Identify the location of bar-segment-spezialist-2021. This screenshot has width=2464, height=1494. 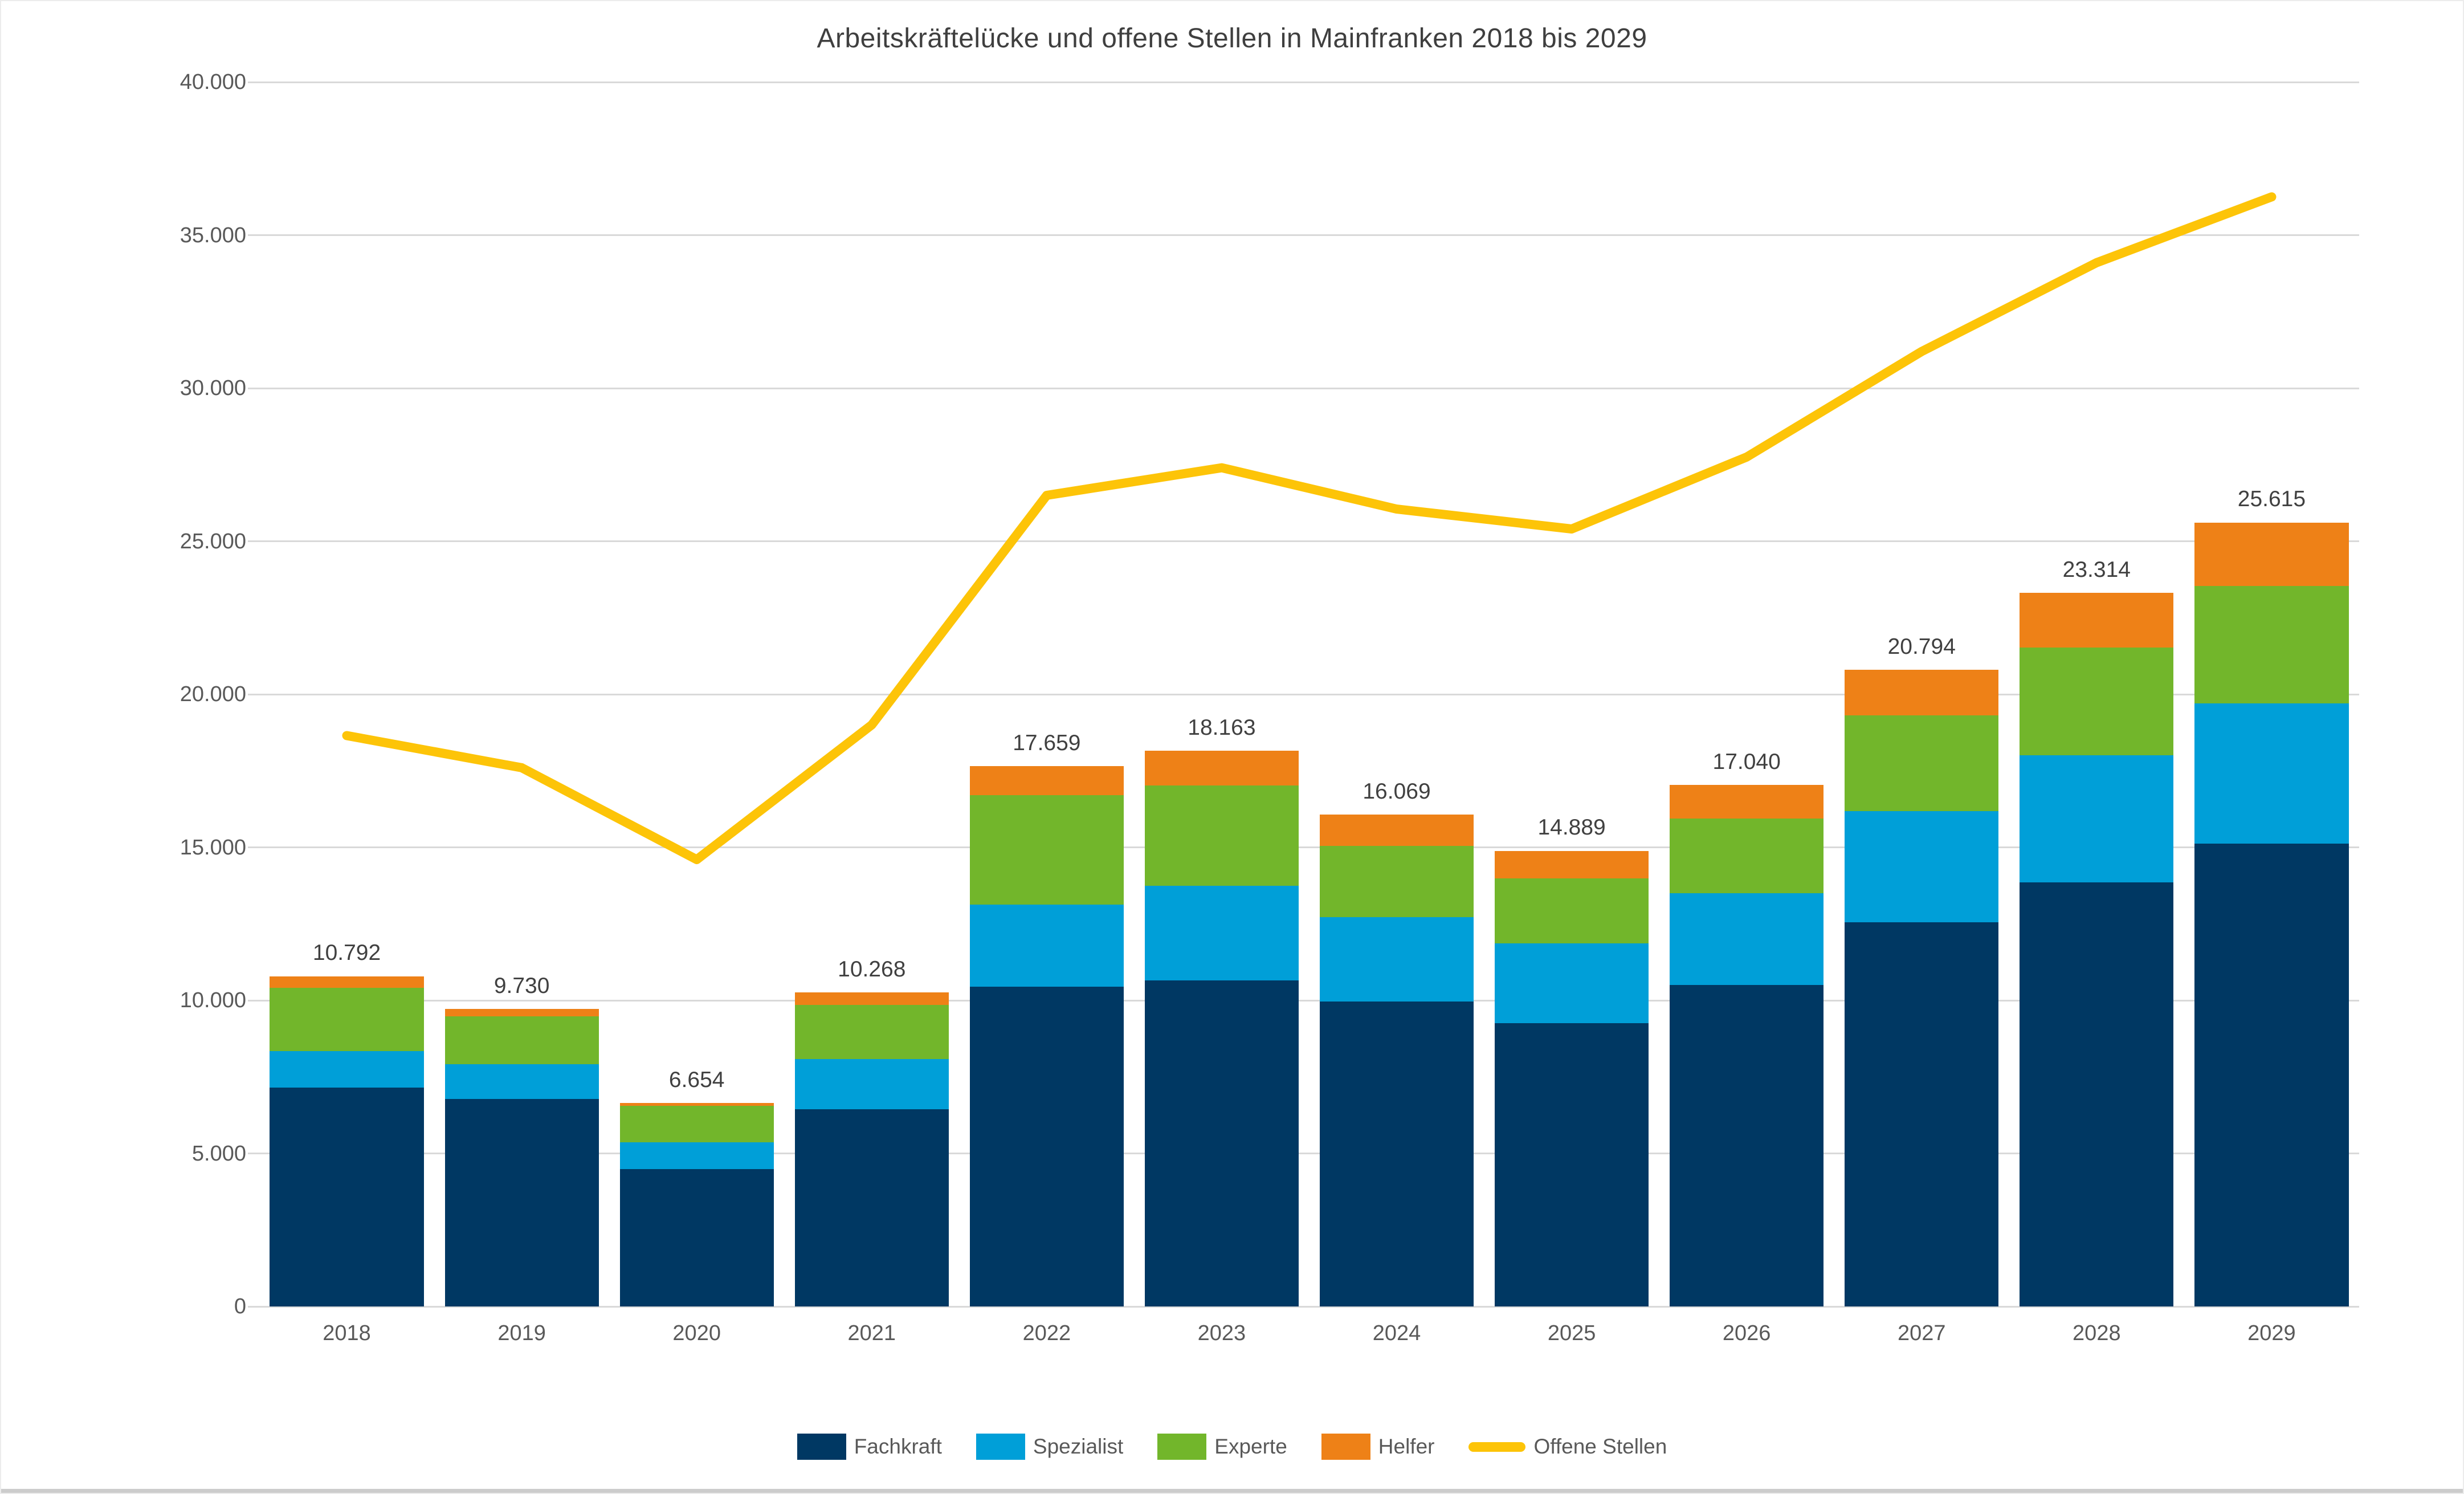
(871, 1084).